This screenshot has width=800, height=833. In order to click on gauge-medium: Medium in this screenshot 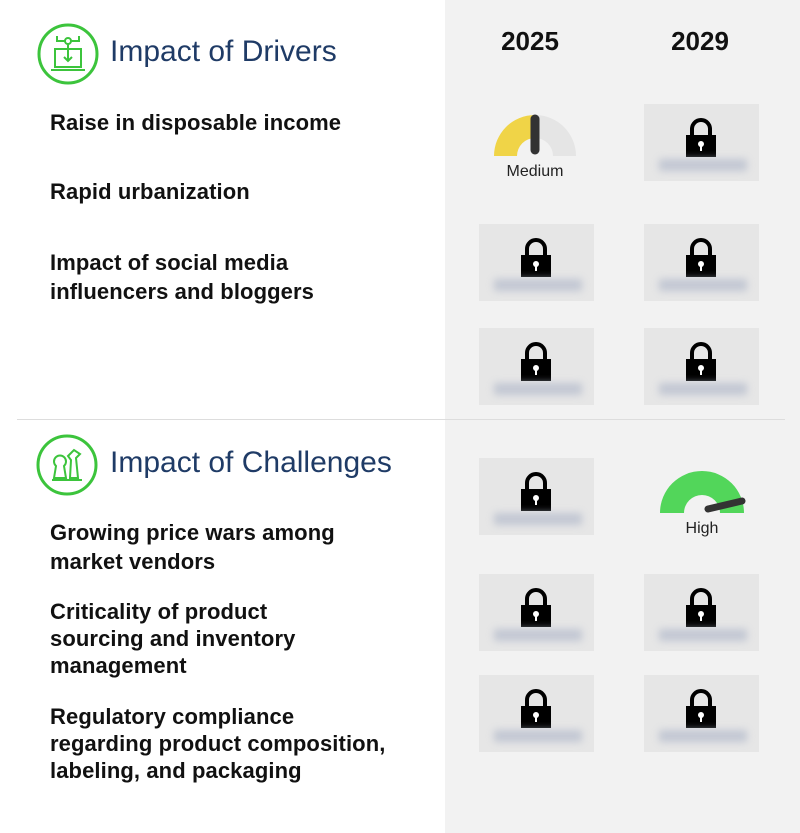, I will do `click(535, 146)`.